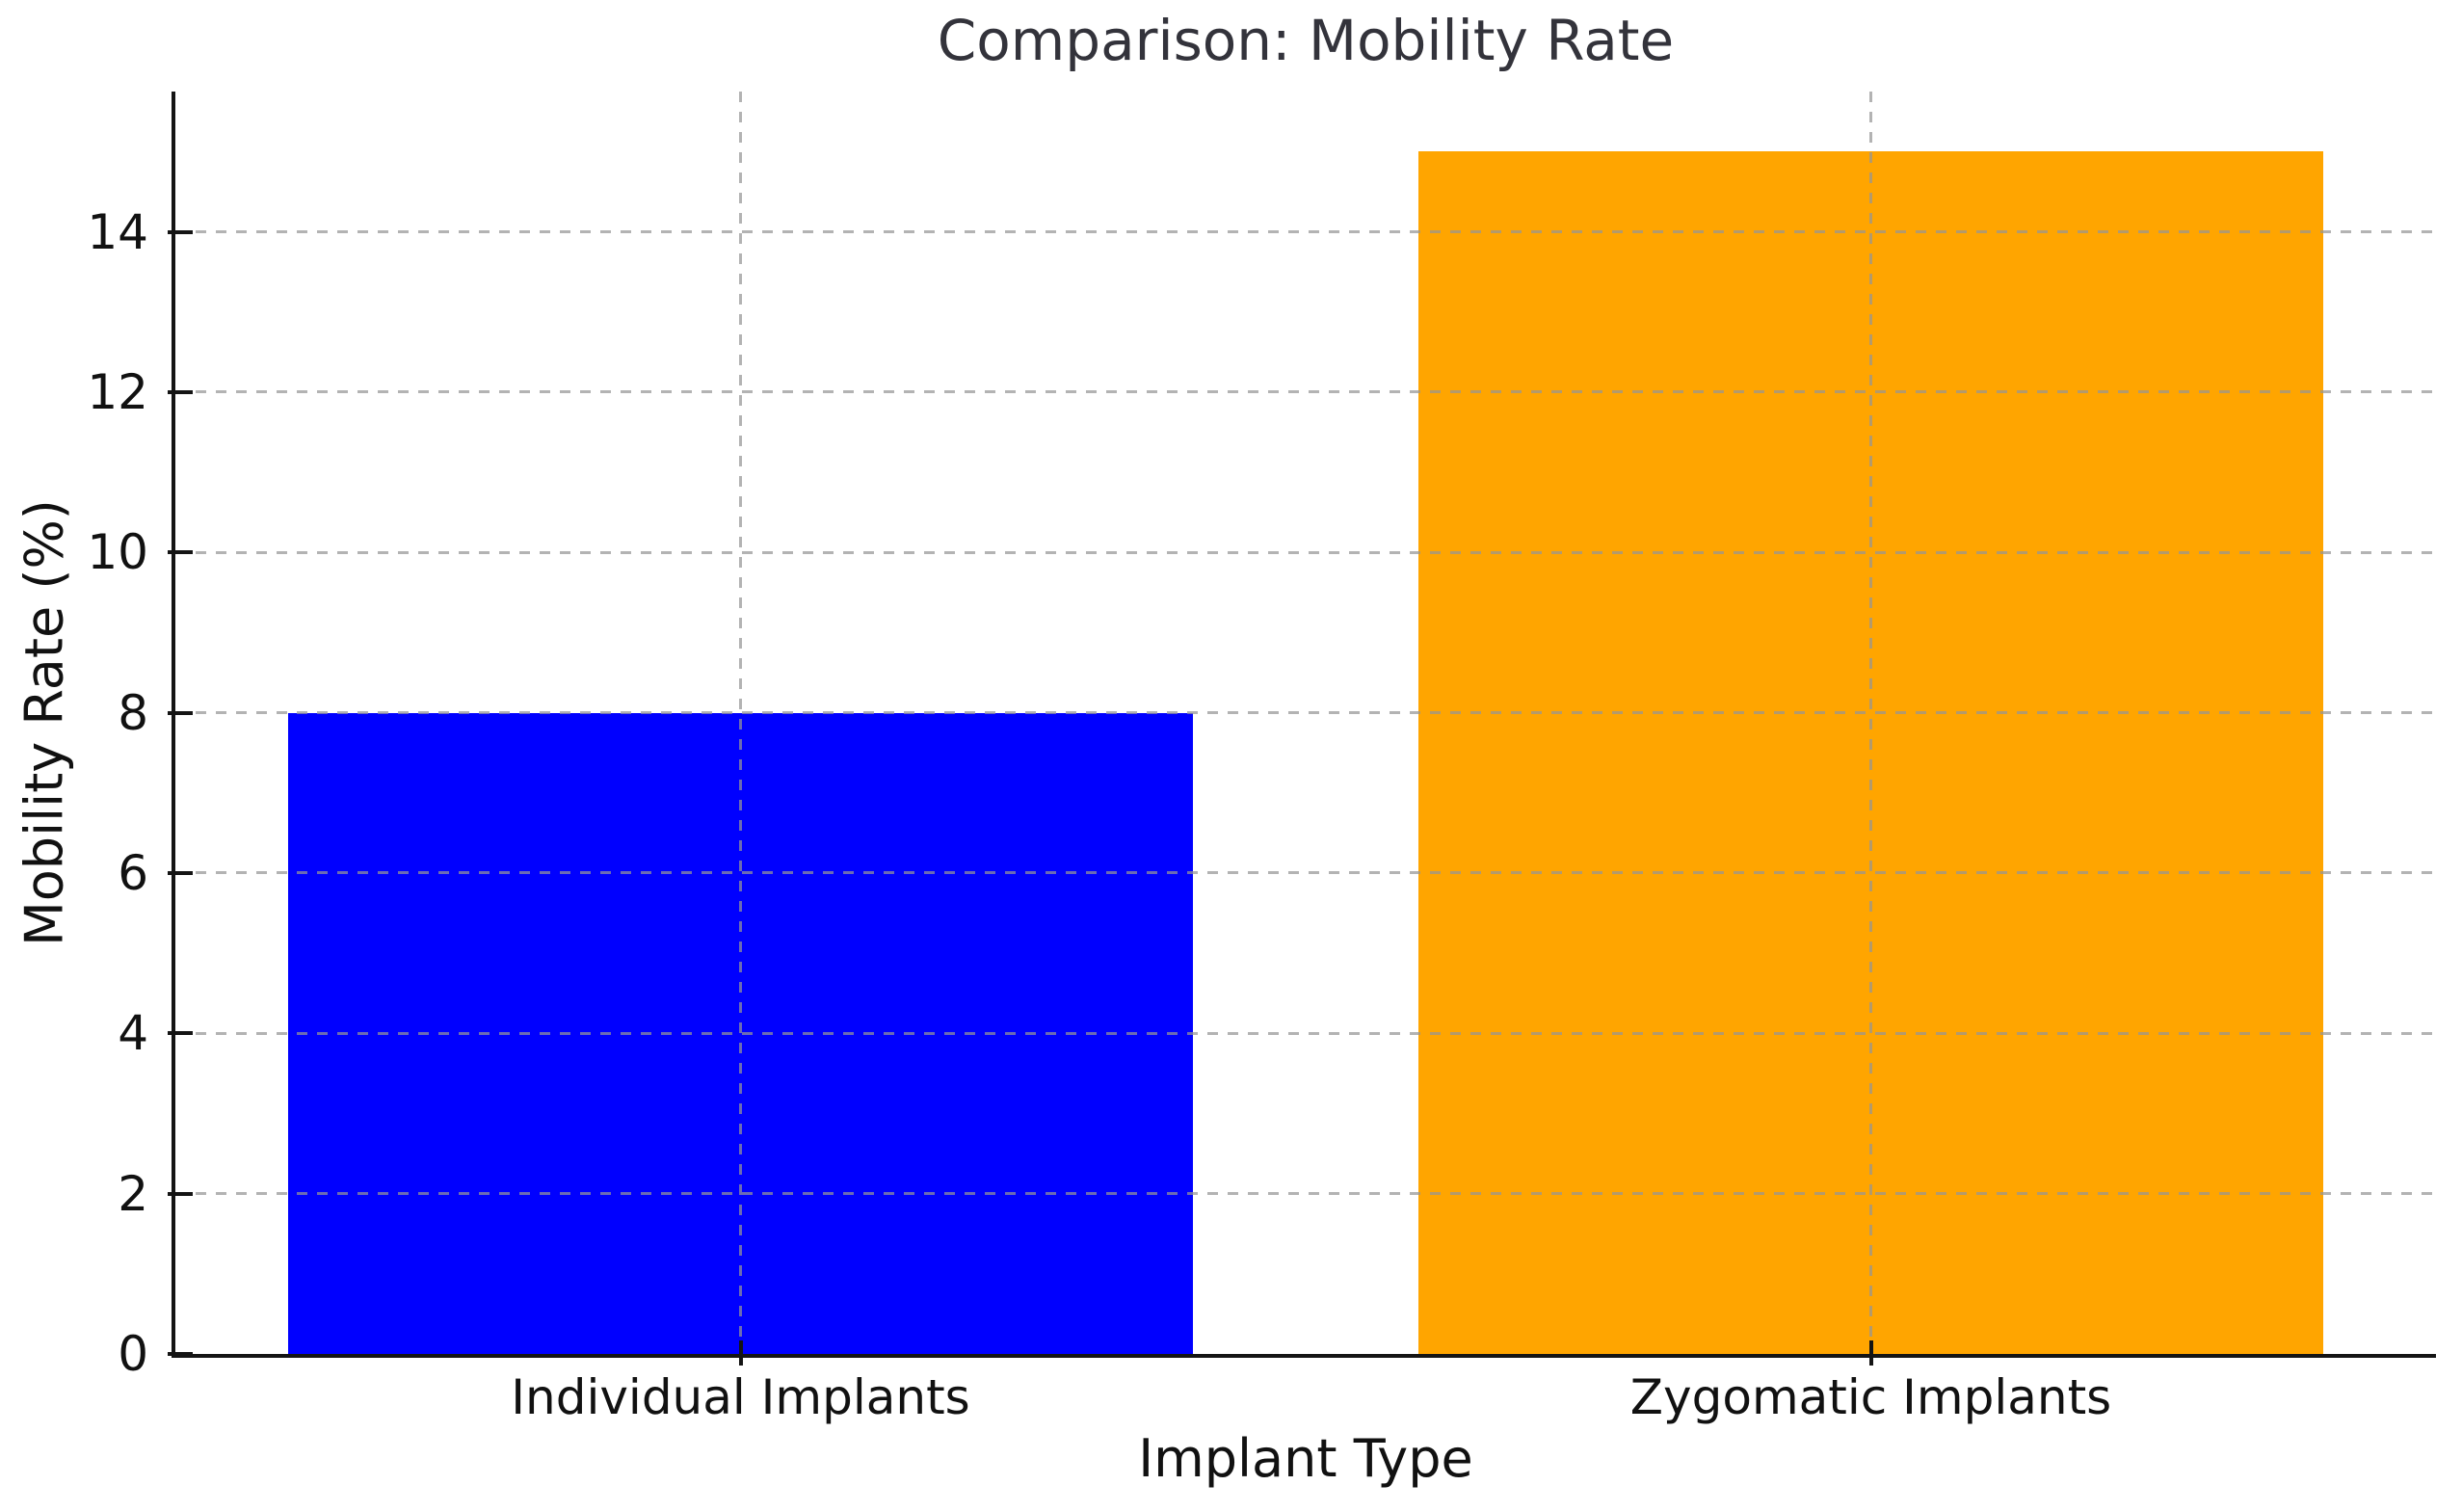 This screenshot has width=2462, height=1512. Describe the element at coordinates (1870, 1397) in the screenshot. I see `x-tick-label: Zygomatic Implants` at that location.